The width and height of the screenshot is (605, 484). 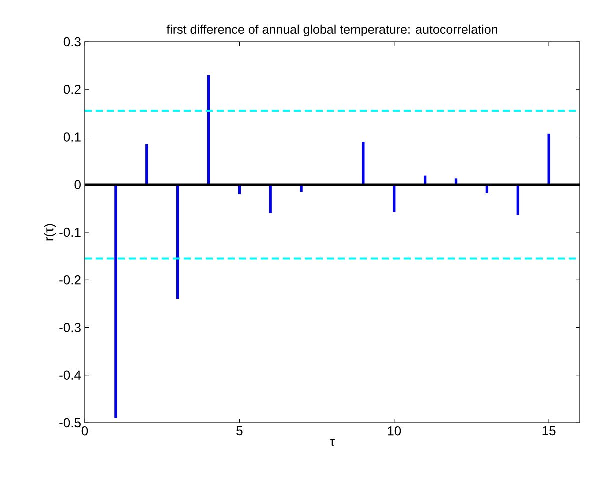 I want to click on y-tick-label: -0.5, so click(x=70, y=423).